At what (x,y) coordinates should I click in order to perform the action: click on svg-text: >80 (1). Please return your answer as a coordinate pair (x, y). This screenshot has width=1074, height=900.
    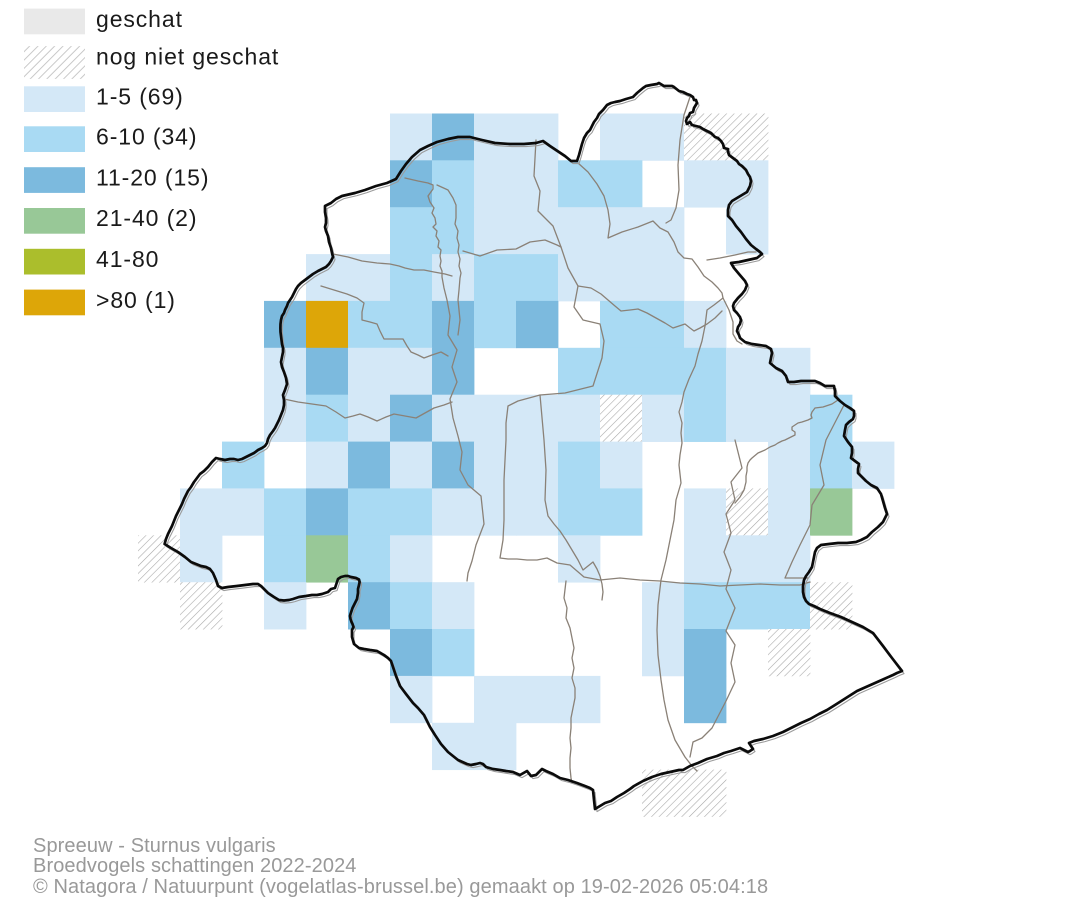
    Looking at the image, I should click on (136, 300).